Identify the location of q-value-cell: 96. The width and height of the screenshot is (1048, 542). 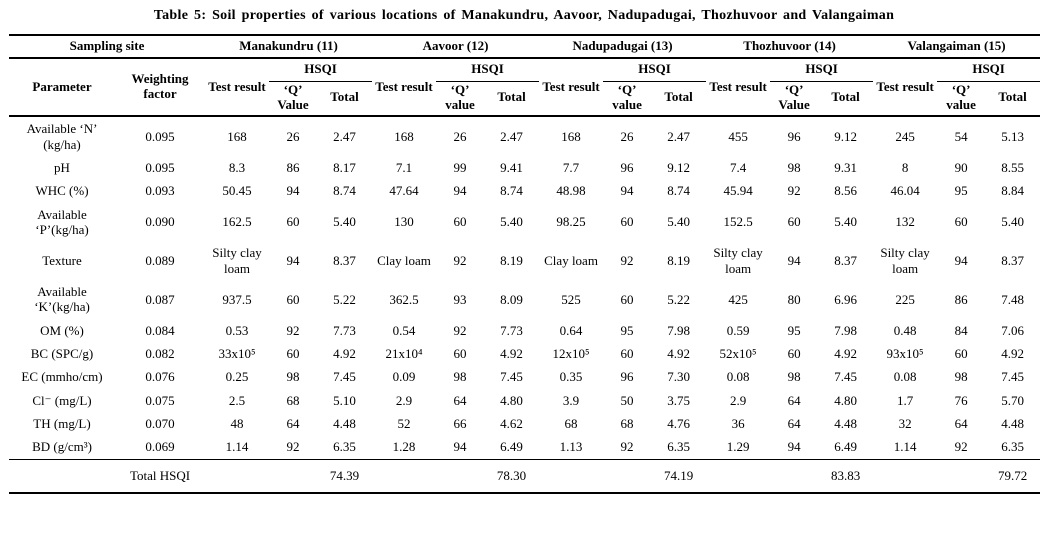
(627, 377).